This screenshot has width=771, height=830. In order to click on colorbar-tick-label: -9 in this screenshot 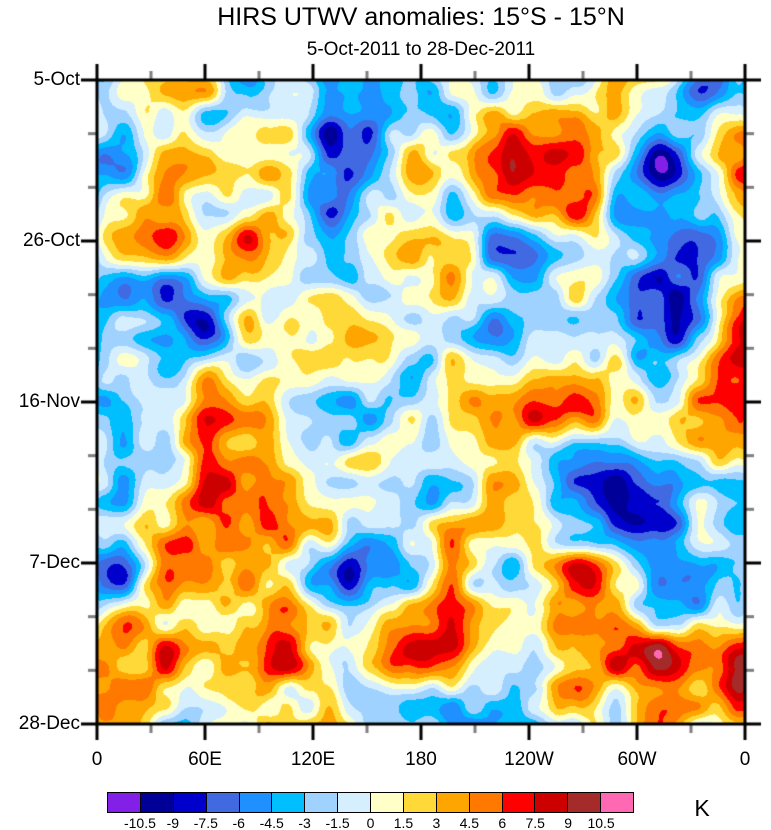, I will do `click(173, 822)`.